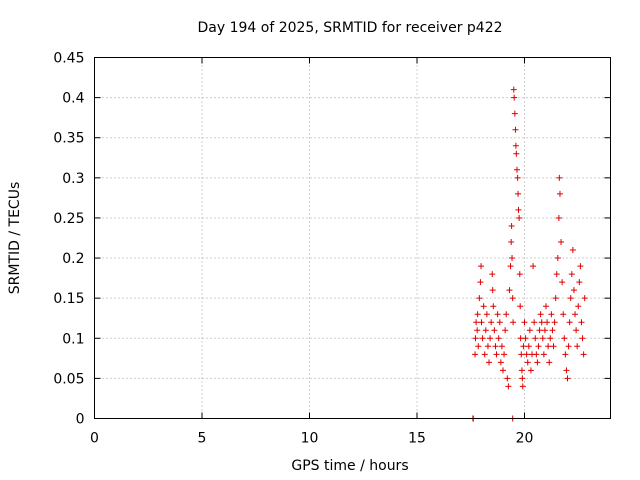  Describe the element at coordinates (349, 466) in the screenshot. I see `x-axis-label: GPS time / hours` at that location.